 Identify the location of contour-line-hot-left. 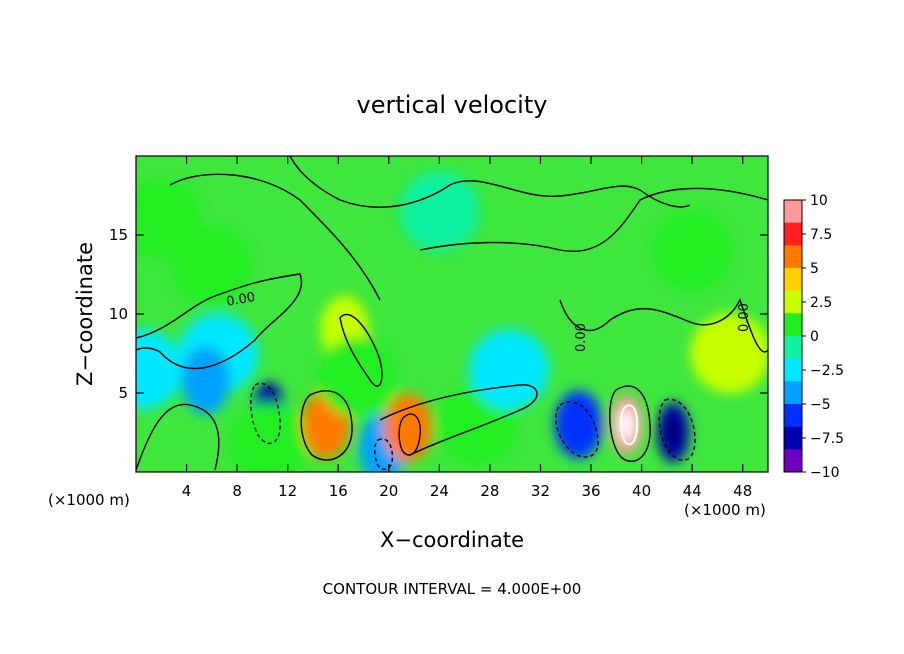
(326, 425).